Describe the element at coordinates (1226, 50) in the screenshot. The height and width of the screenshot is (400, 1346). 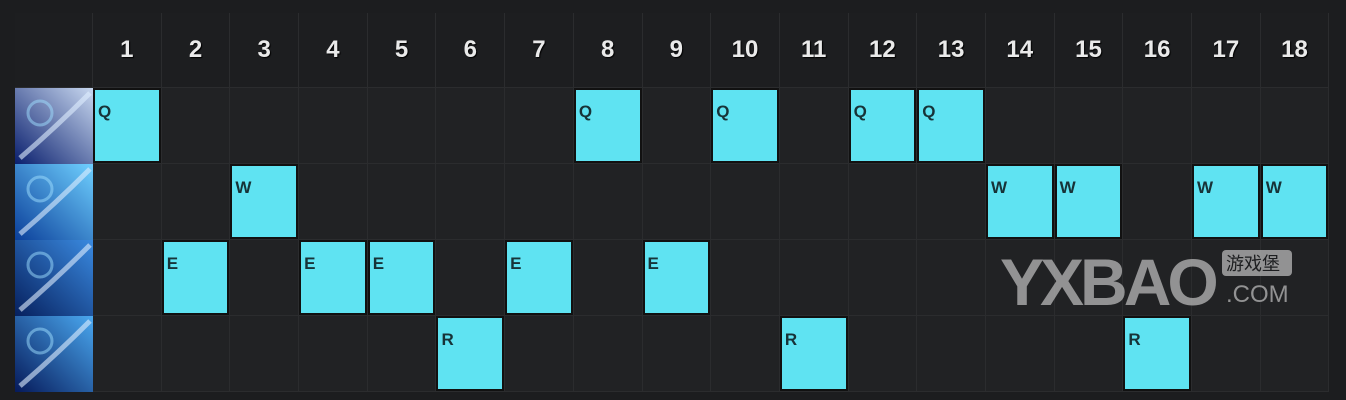
I see `level-header: 17` at that location.